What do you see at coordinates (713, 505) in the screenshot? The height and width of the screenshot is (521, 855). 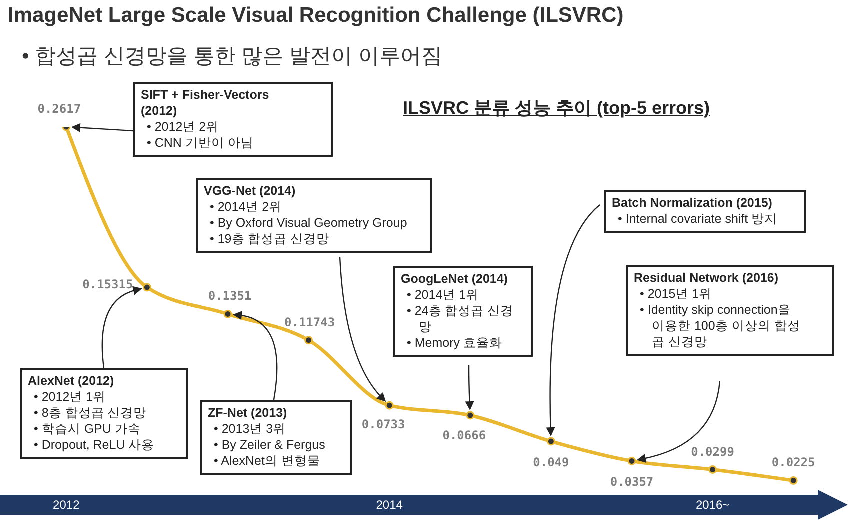 I see `x-tick-label: 2016~` at bounding box center [713, 505].